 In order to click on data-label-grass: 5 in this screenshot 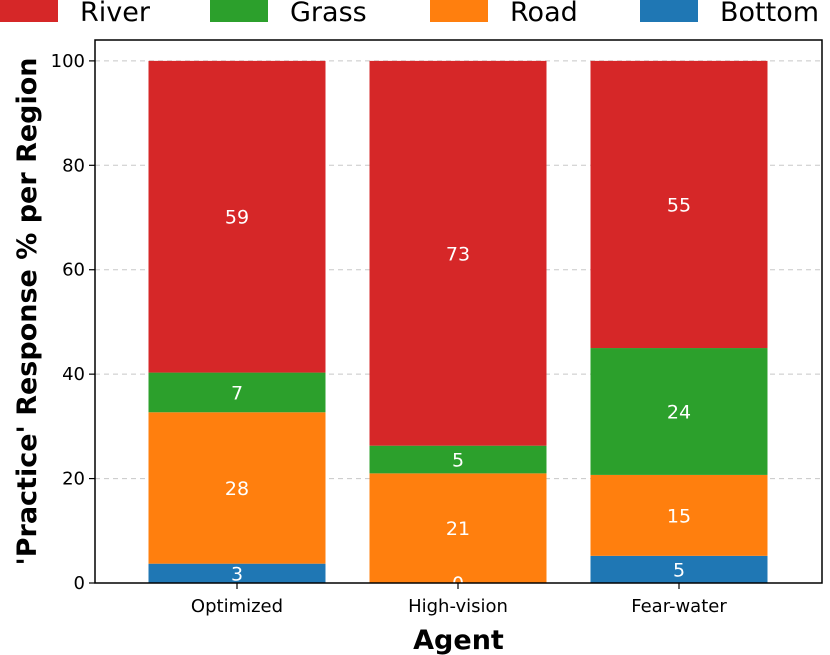, I will do `click(458, 461)`.